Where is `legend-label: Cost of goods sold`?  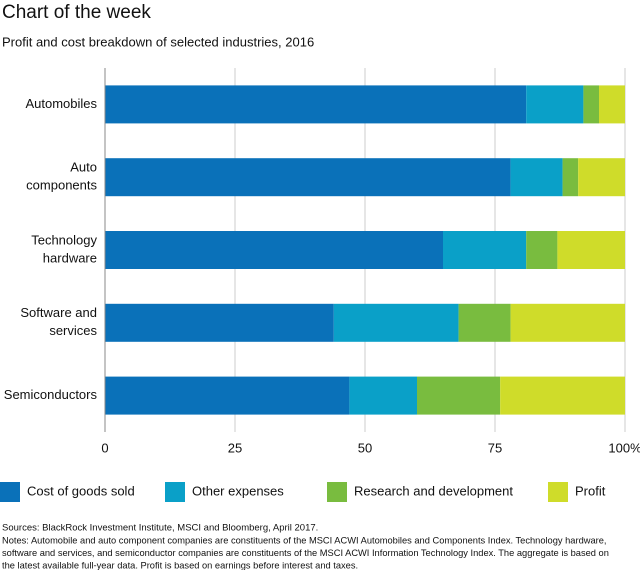 legend-label: Cost of goods sold is located at coordinates (81, 490).